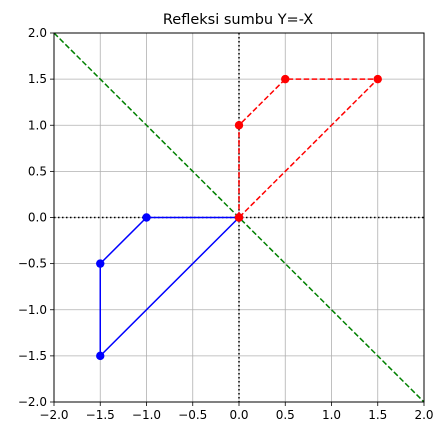  Describe the element at coordinates (37, 79) in the screenshot. I see `y-tick-label-7: 1.5` at that location.